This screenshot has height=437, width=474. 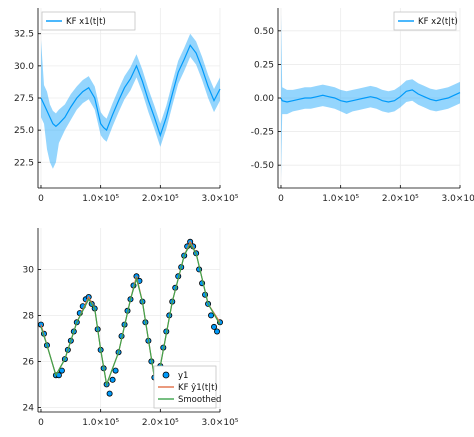 I want to click on legend-label: KF ŷ1(t|t), so click(x=198, y=388).